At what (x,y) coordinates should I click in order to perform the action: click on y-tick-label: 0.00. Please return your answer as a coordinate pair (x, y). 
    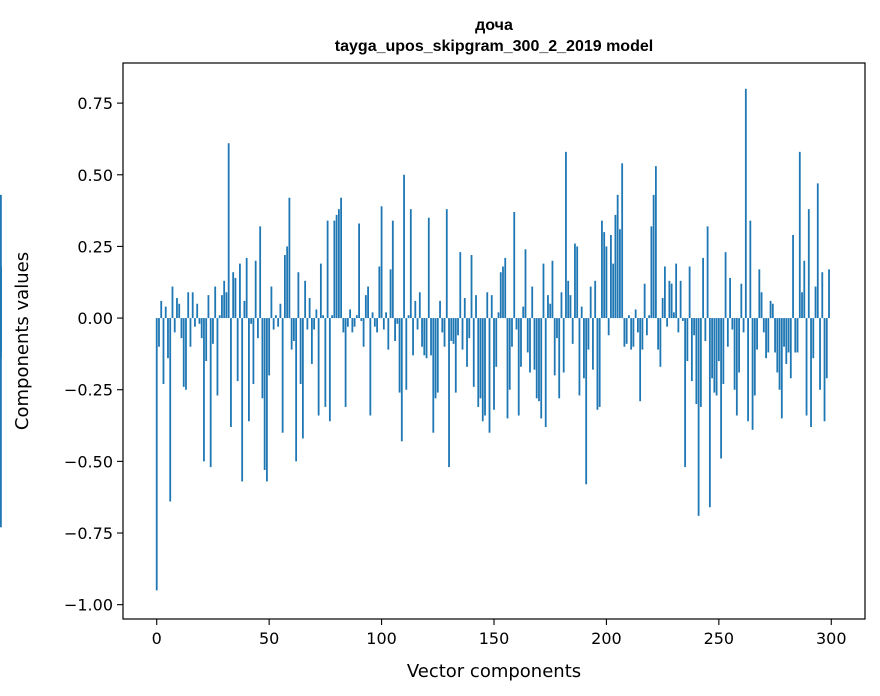
    Looking at the image, I should click on (95, 318).